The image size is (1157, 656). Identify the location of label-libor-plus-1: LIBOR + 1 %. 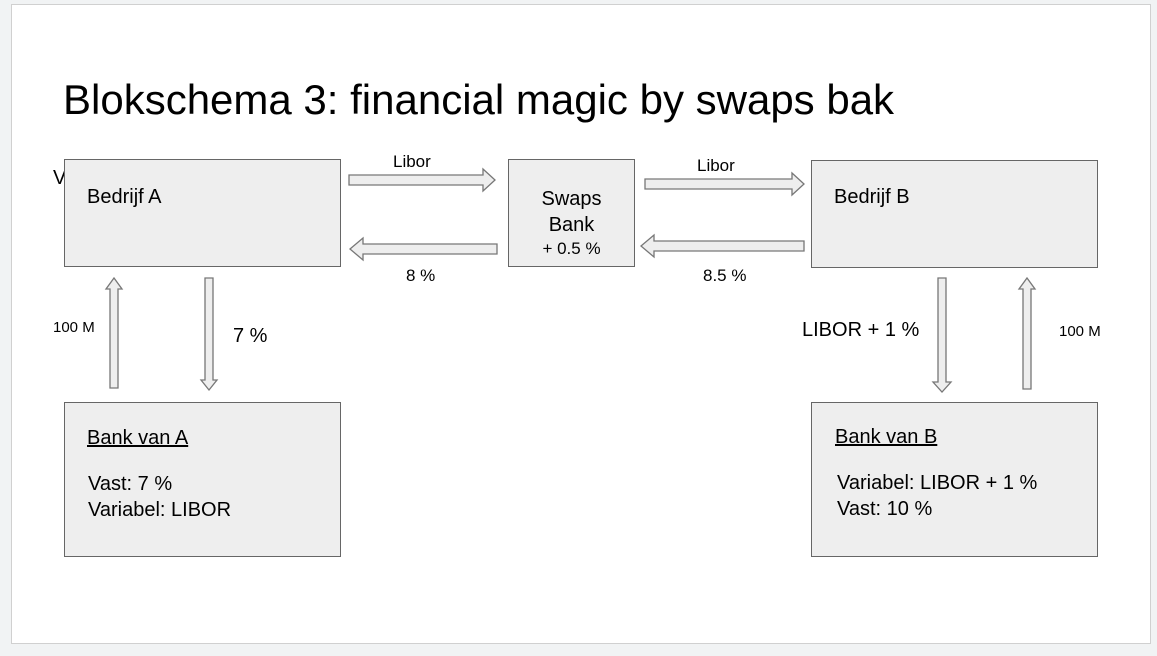
(861, 330).